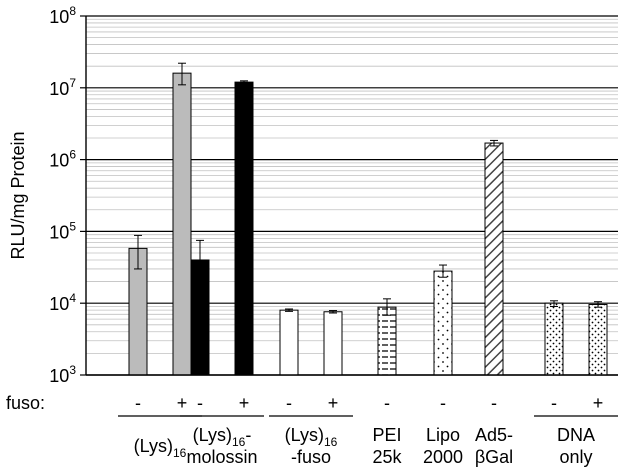  Describe the element at coordinates (25, 403) in the screenshot. I see `fuso-row-label: fuso:` at that location.